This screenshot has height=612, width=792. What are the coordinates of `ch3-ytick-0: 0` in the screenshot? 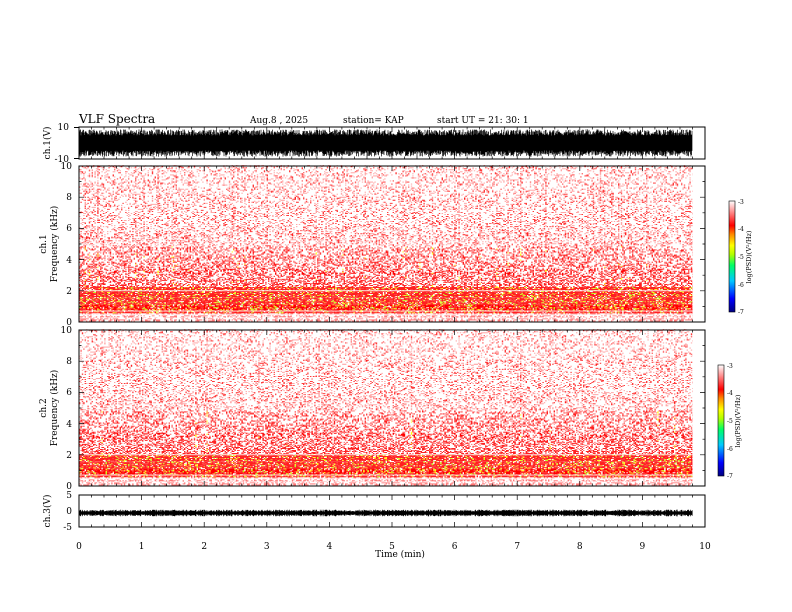 It's located at (69, 512).